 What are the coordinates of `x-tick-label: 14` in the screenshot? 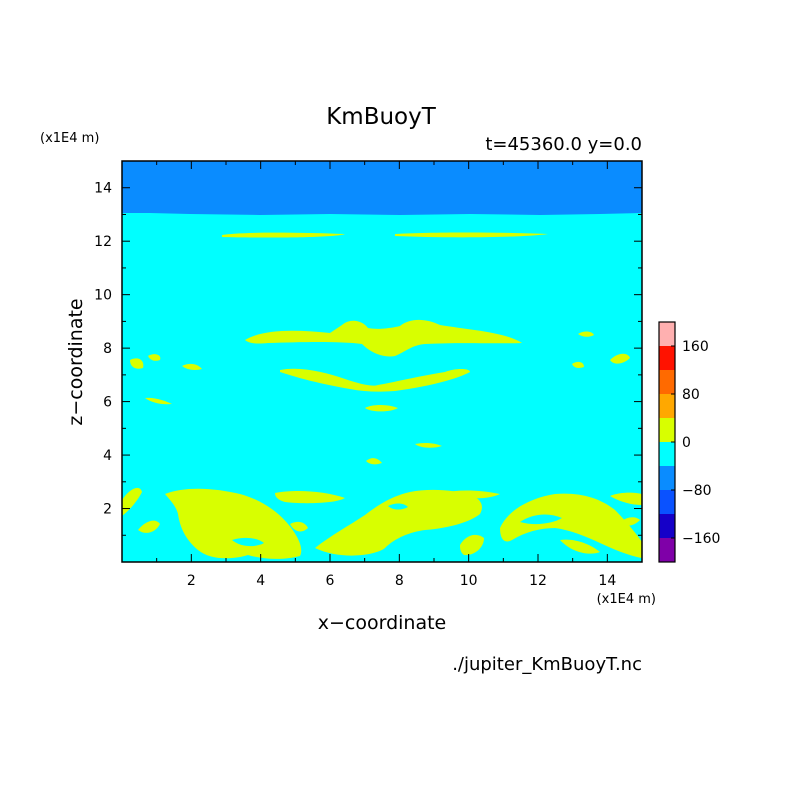 It's located at (607, 581).